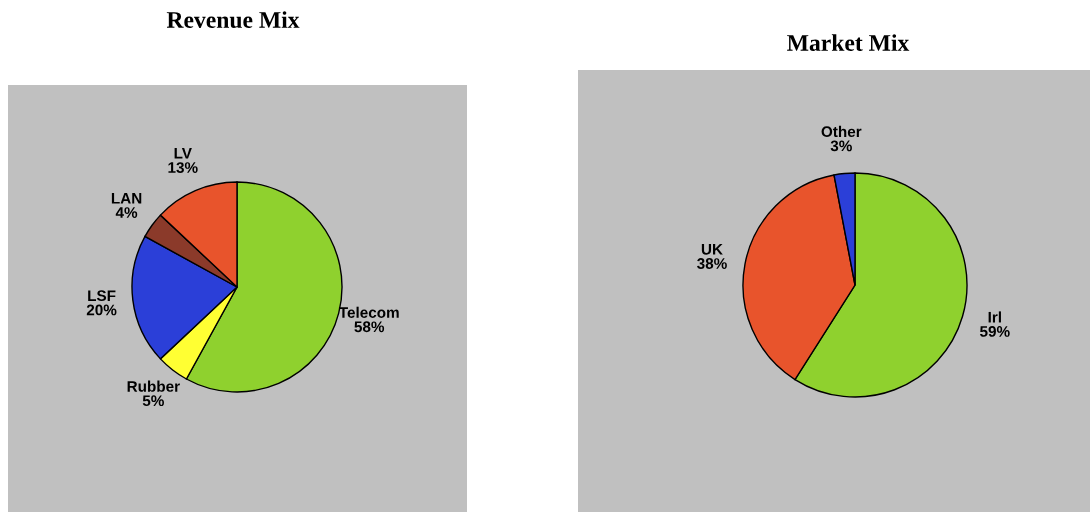 The image size is (1092, 516). I want to click on data-label: 4%, so click(126, 212).